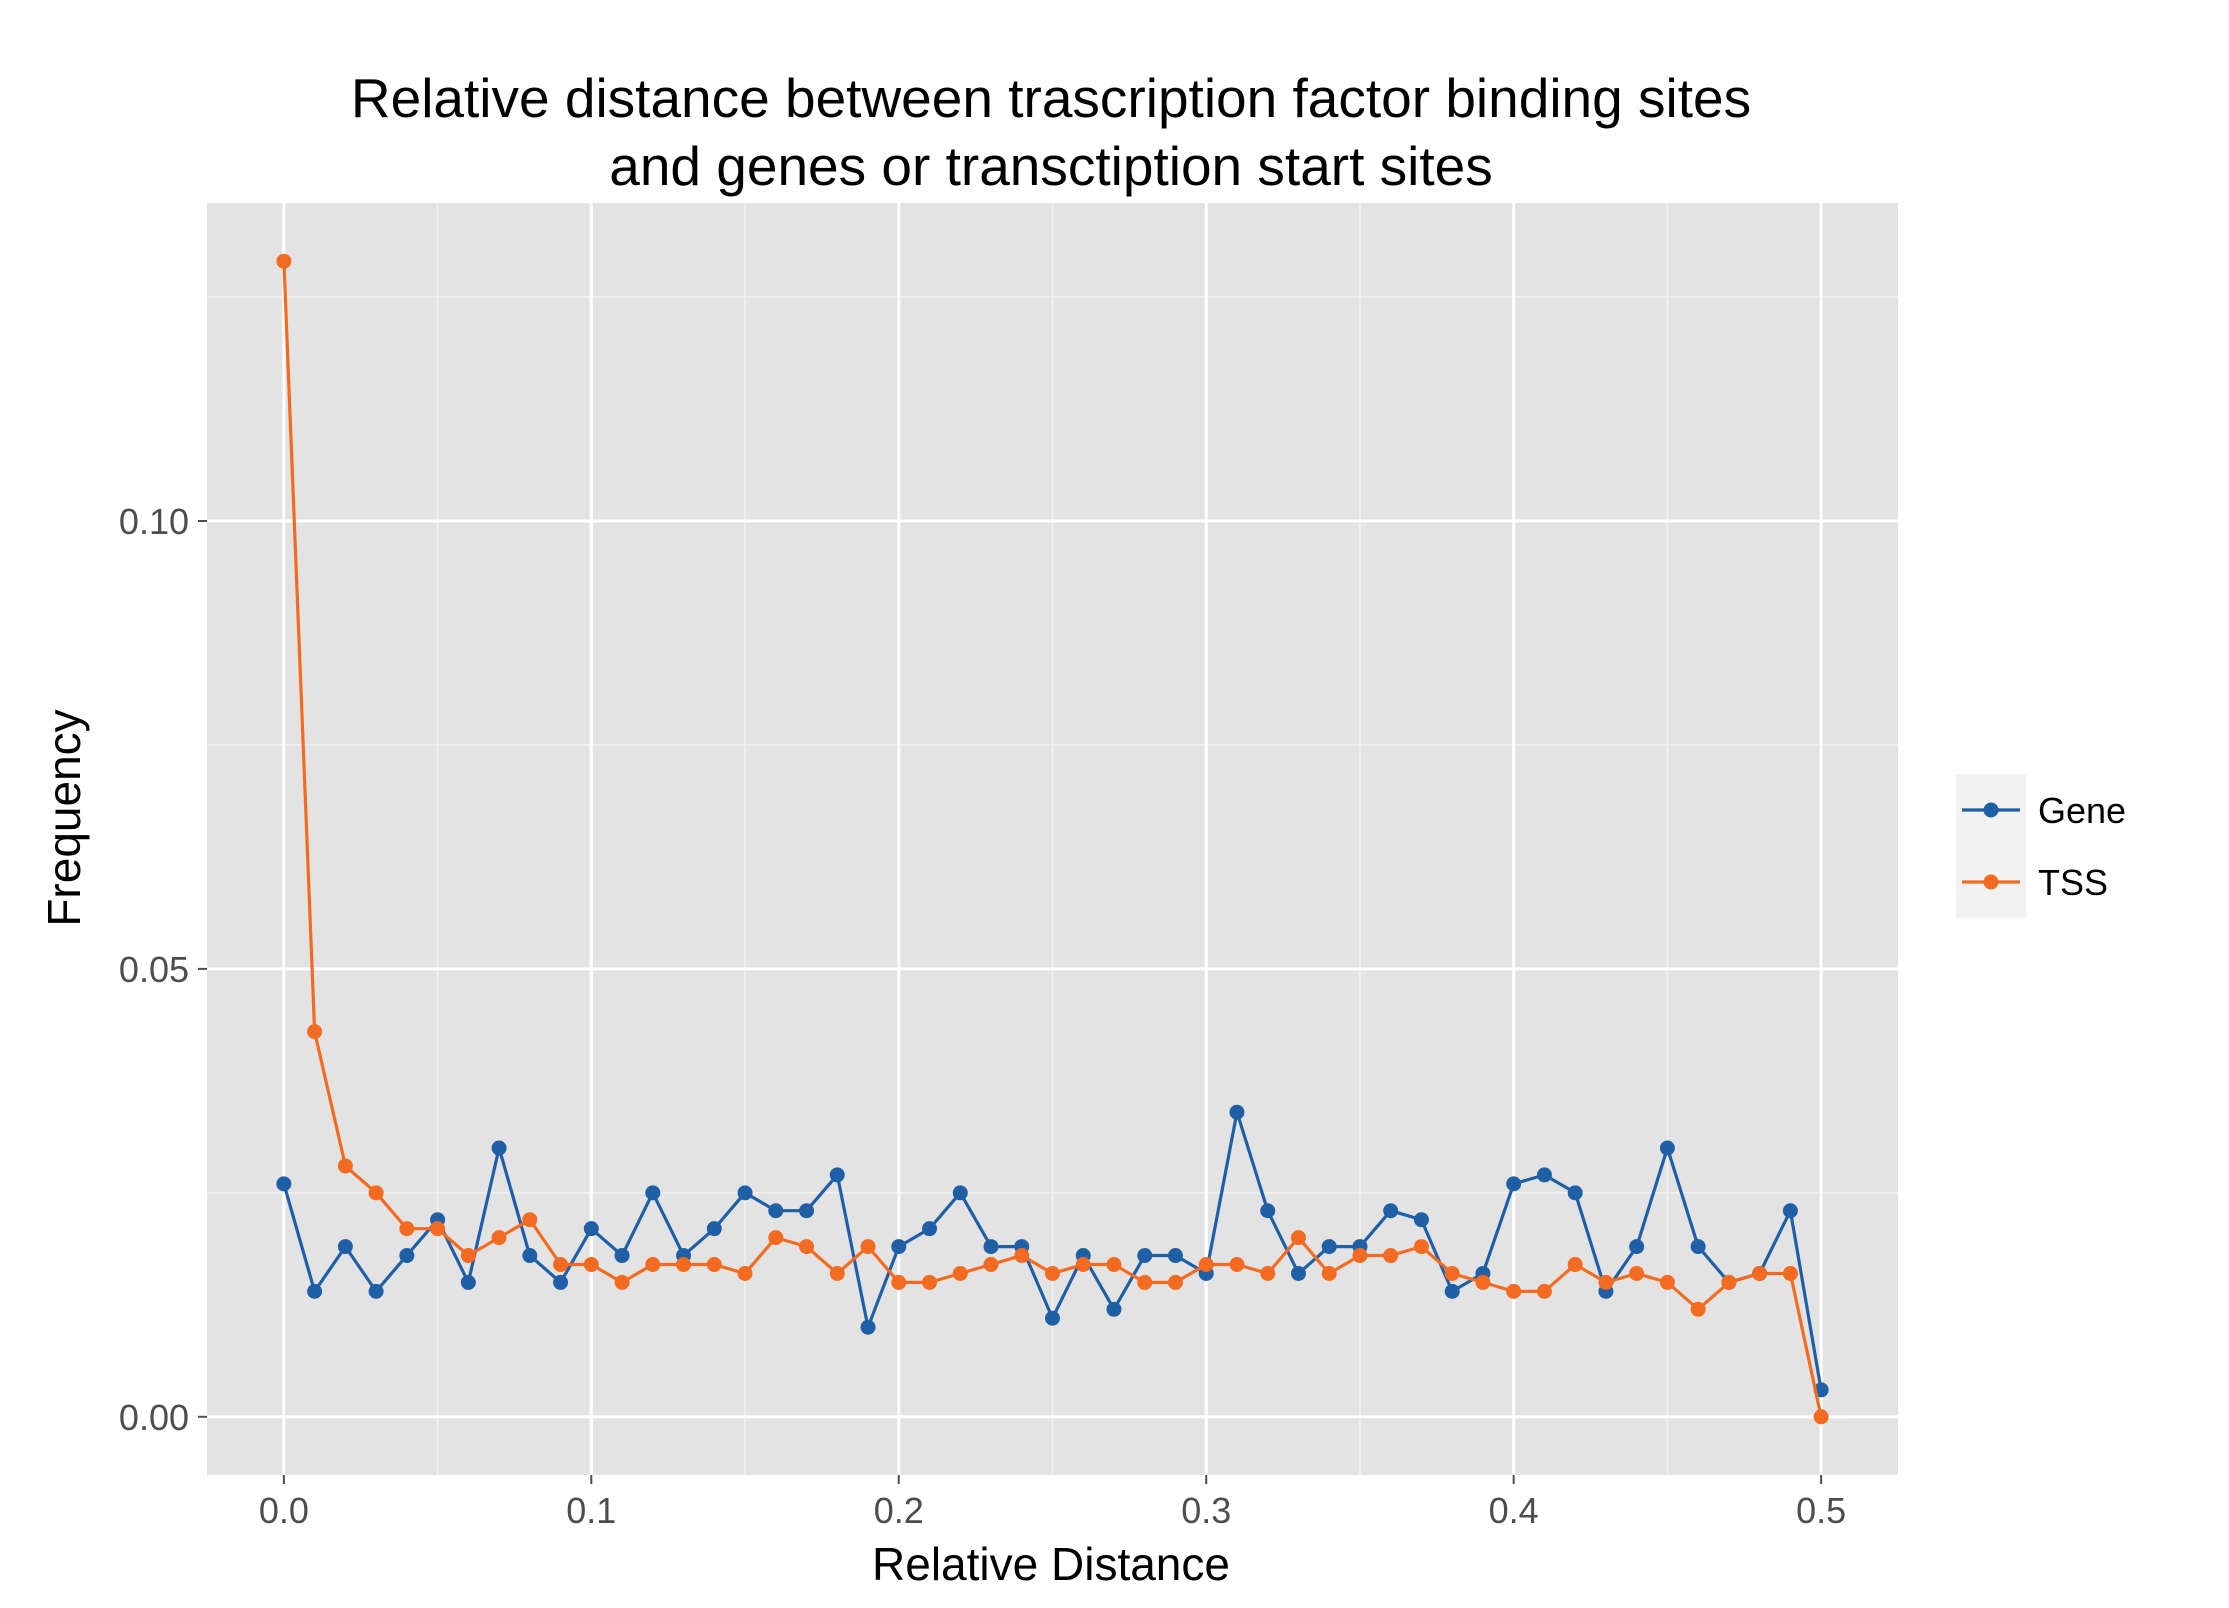  Describe the element at coordinates (1821, 1510) in the screenshot. I see `x-tick-label: 0.5` at that location.